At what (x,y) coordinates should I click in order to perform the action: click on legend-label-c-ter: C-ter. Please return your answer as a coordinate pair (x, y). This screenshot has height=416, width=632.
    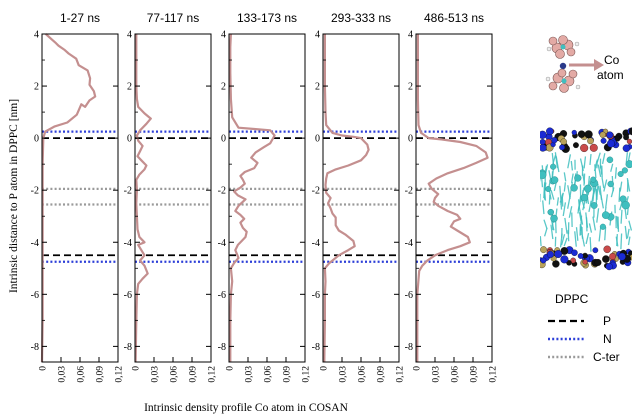
    Looking at the image, I should click on (606, 357).